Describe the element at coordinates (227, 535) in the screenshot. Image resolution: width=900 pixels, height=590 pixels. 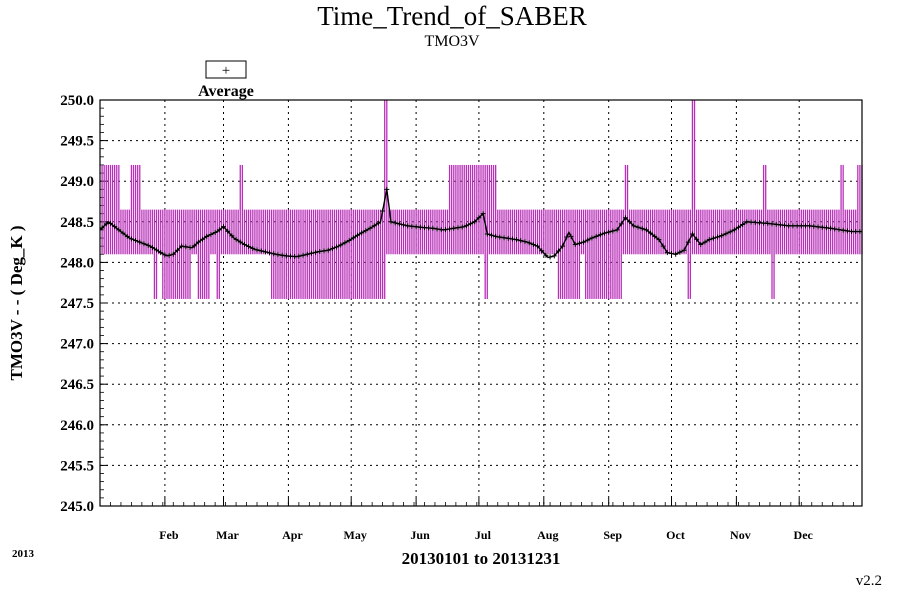
I see `x-tick-label: Mar` at that location.